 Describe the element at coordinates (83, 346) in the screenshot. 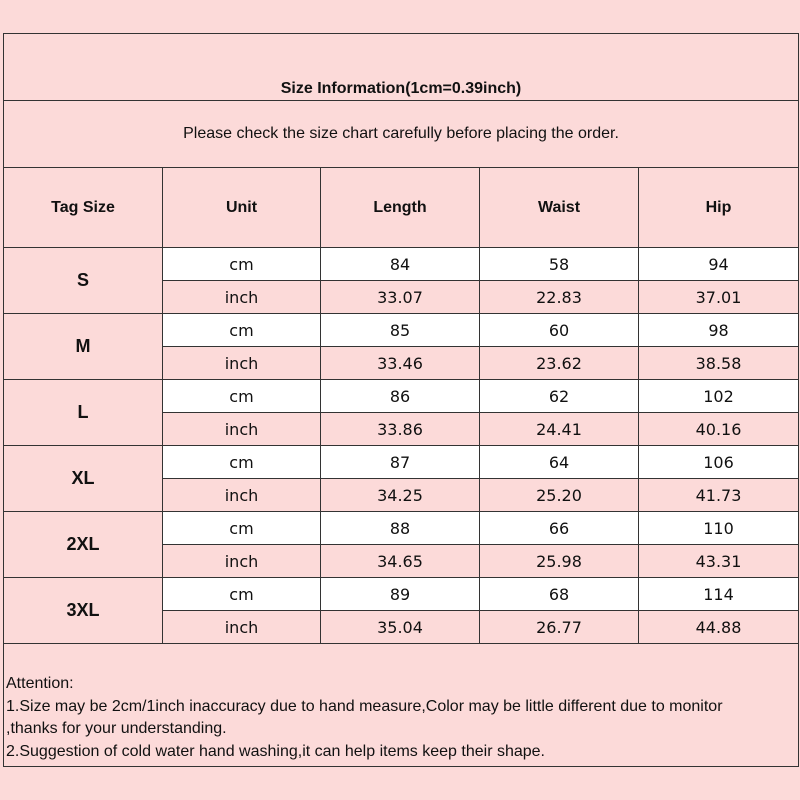

I see `tag-size-cell: M` at that location.